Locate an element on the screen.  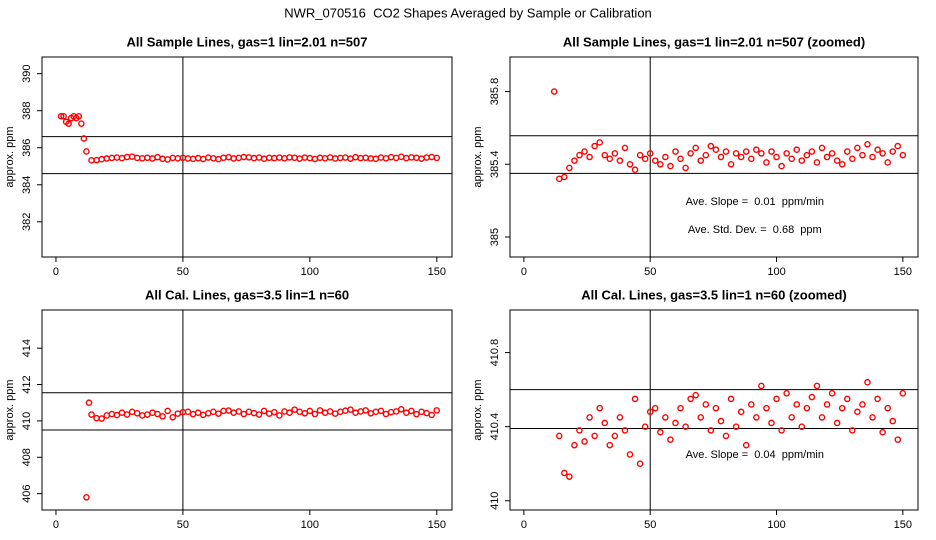
y-tick-label: 385.4 is located at coordinates (495, 165).